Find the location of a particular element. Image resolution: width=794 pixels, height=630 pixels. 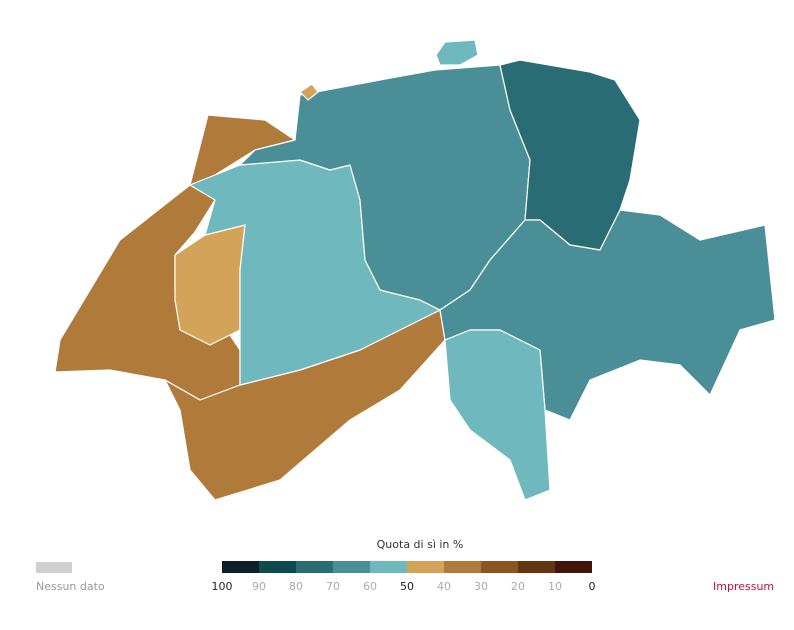

no-data-label: Nessun dato is located at coordinates (70, 586).